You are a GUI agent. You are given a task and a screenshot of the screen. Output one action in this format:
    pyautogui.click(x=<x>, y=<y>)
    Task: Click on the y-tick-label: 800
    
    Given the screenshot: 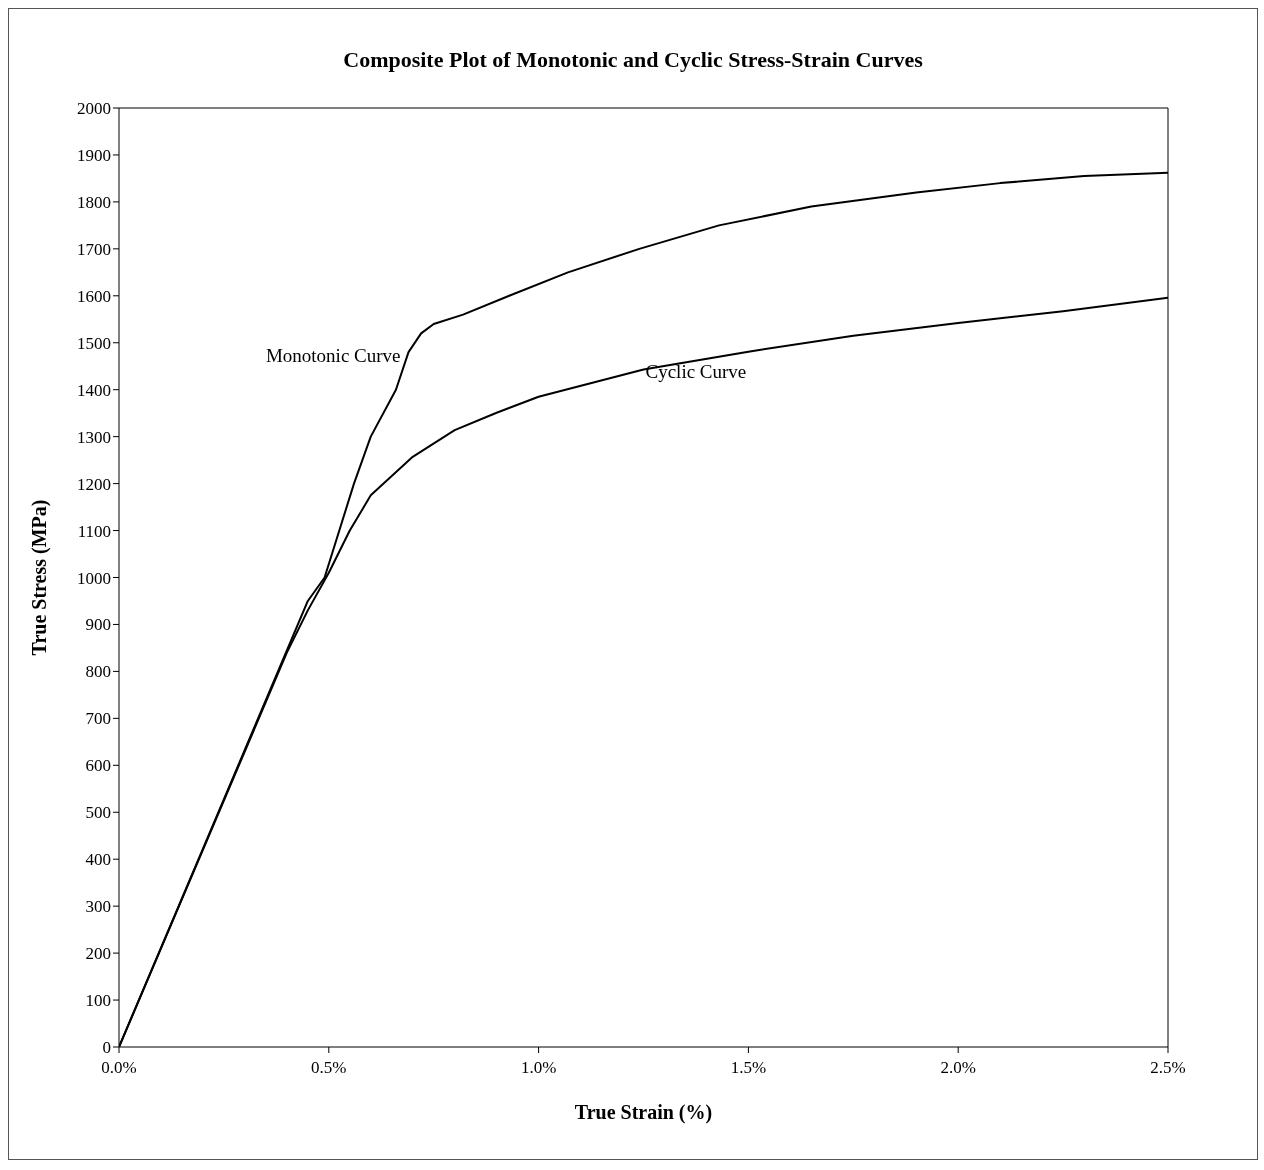 What is the action you would take?
    pyautogui.click(x=98, y=672)
    